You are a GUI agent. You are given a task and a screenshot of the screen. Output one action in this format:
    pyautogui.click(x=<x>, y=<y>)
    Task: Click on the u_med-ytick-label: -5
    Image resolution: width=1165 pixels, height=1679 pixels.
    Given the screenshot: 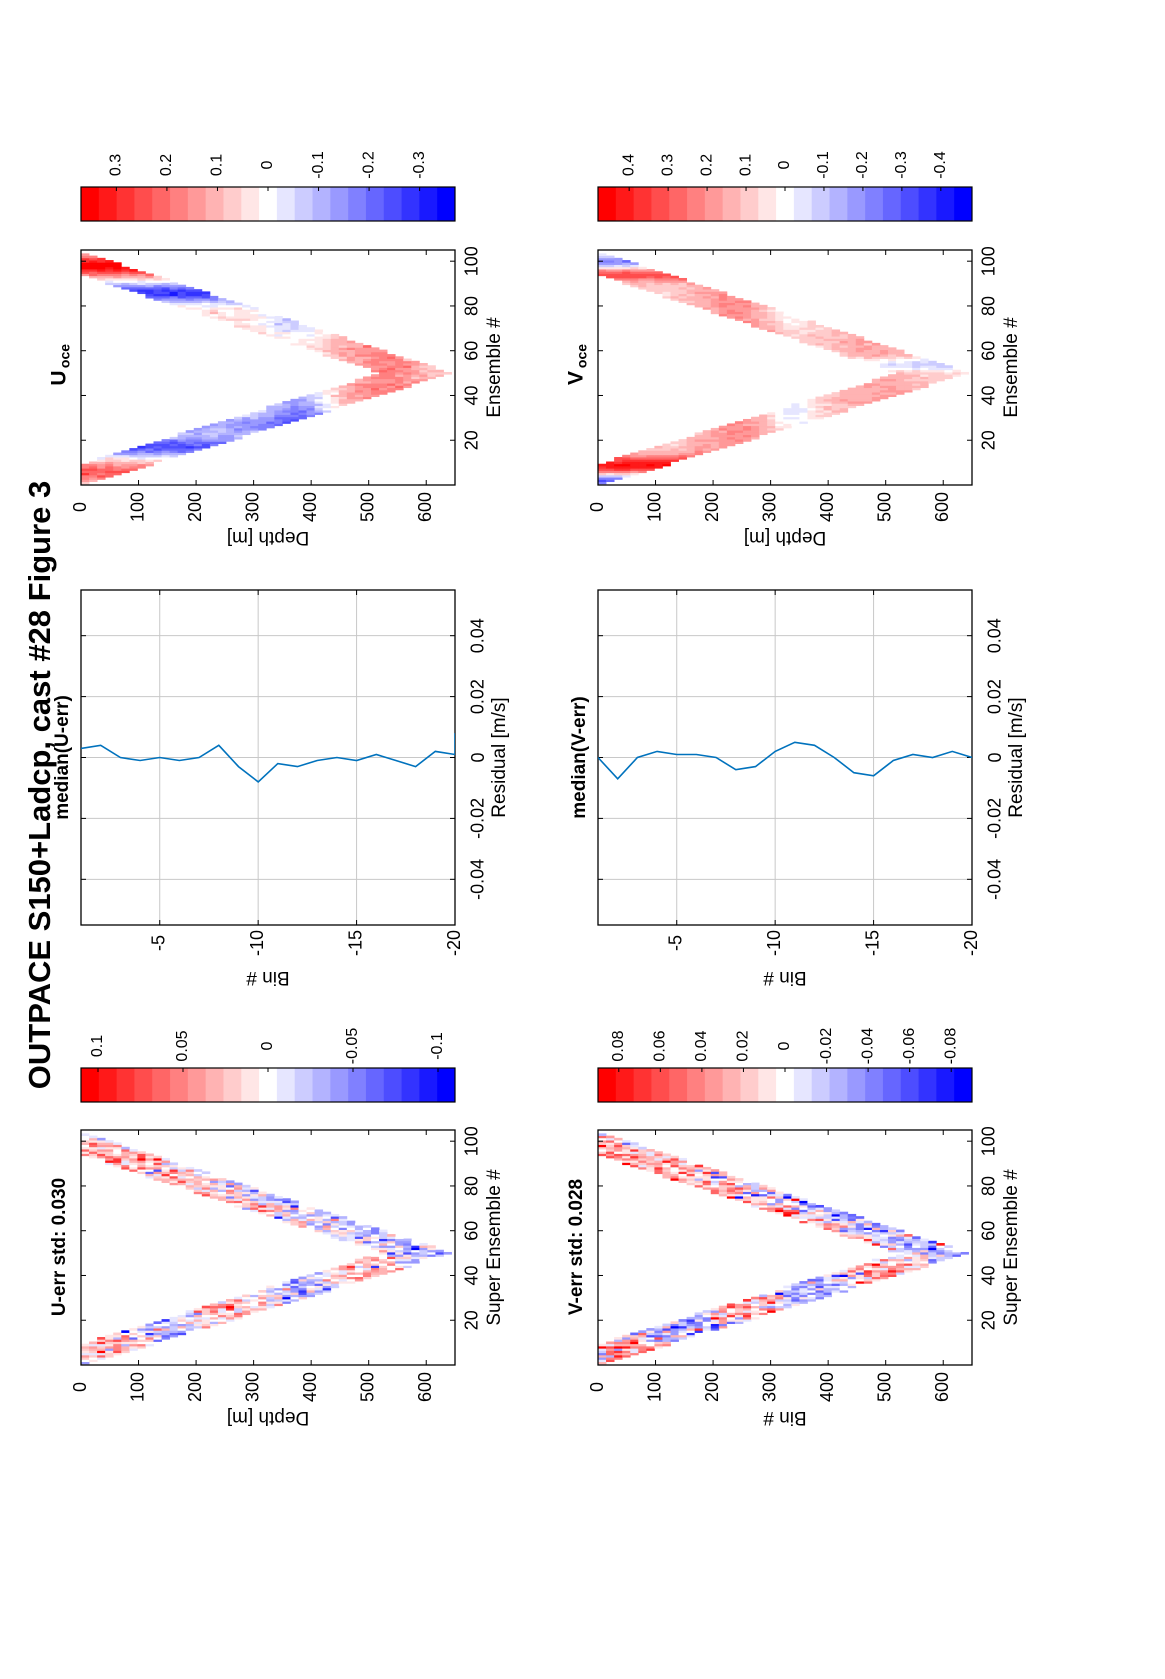 What is the action you would take?
    pyautogui.click(x=158, y=943)
    